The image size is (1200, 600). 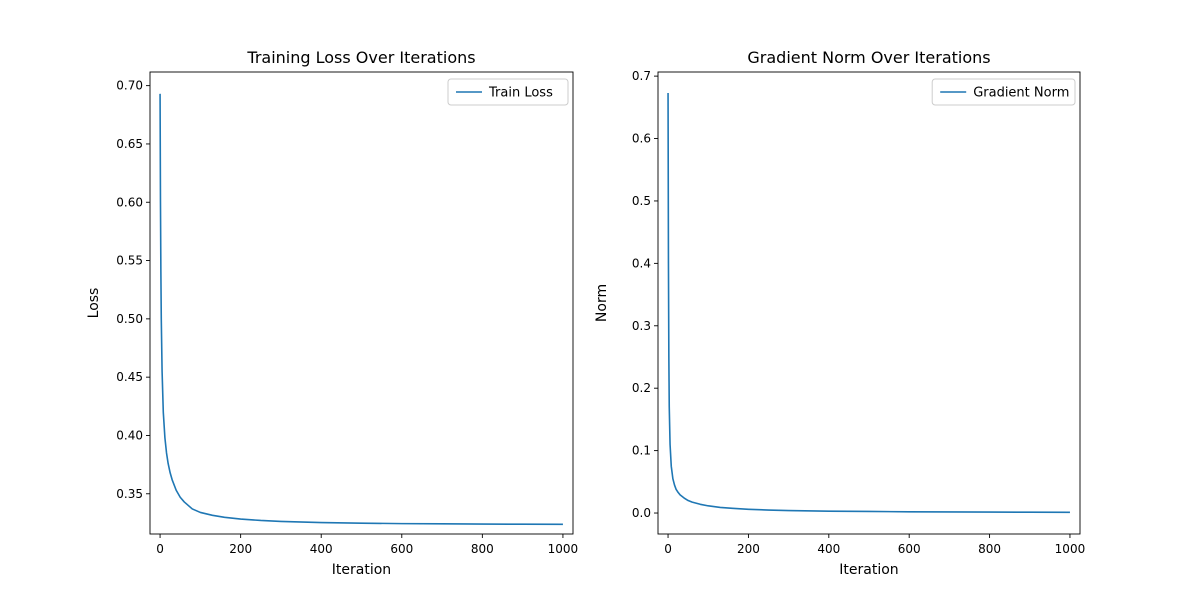 I want to click on loss-y-tick-label: 0.65, so click(x=129, y=144).